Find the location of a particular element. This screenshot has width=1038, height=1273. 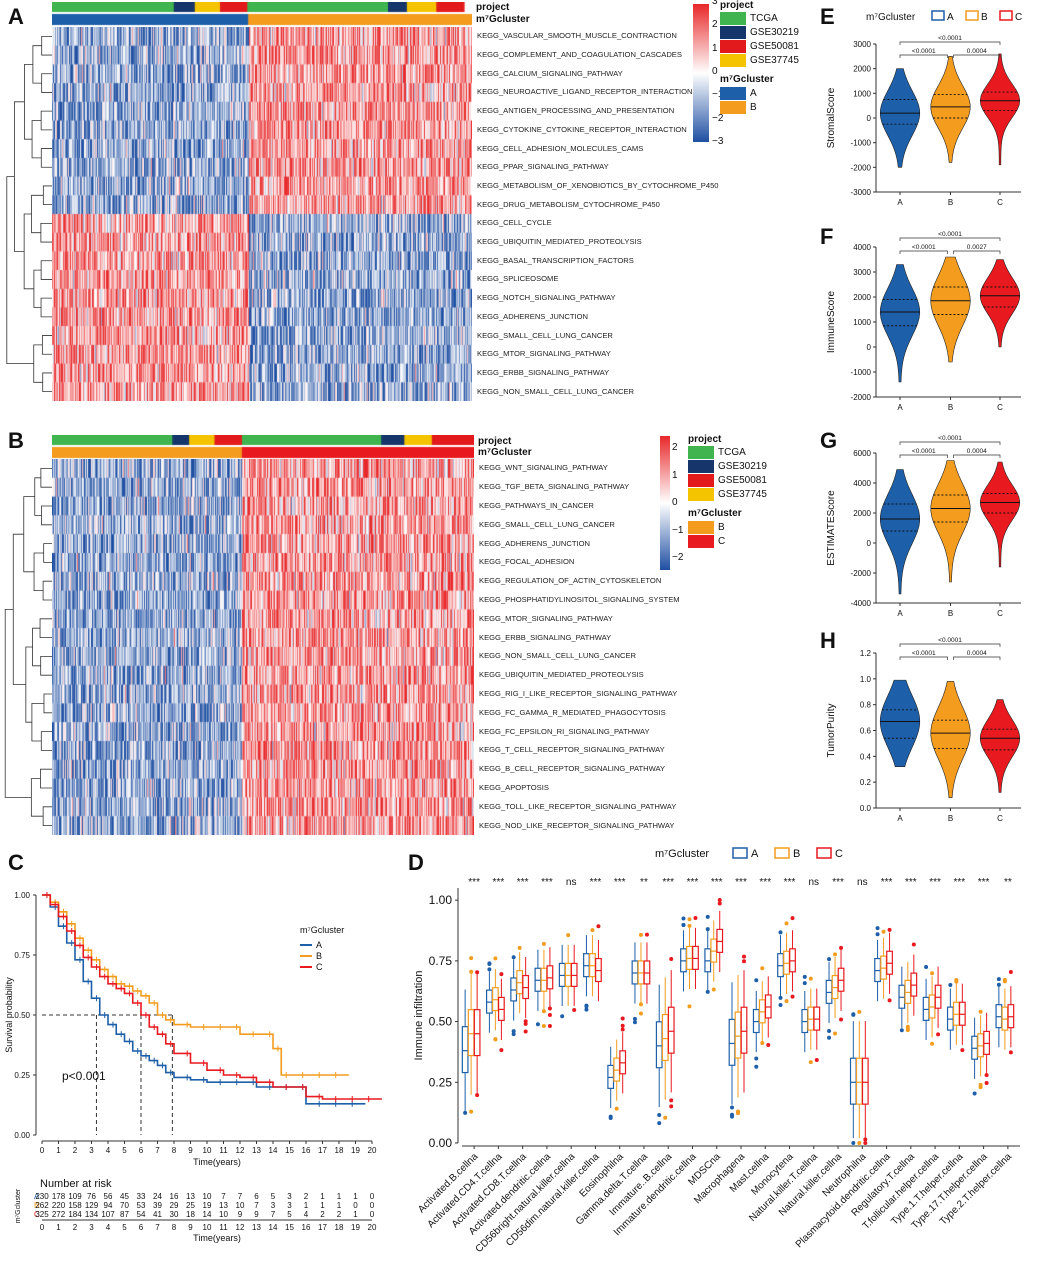

risk-table-cell: 94 is located at coordinates (108, 1205).